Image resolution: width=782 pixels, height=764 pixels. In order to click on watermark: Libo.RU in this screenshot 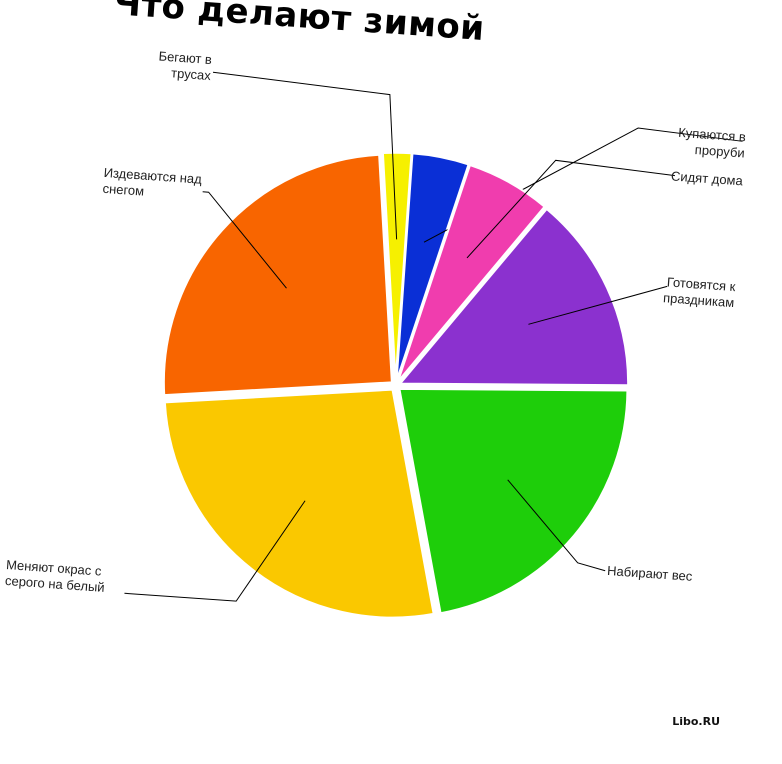, I will do `click(696, 721)`.